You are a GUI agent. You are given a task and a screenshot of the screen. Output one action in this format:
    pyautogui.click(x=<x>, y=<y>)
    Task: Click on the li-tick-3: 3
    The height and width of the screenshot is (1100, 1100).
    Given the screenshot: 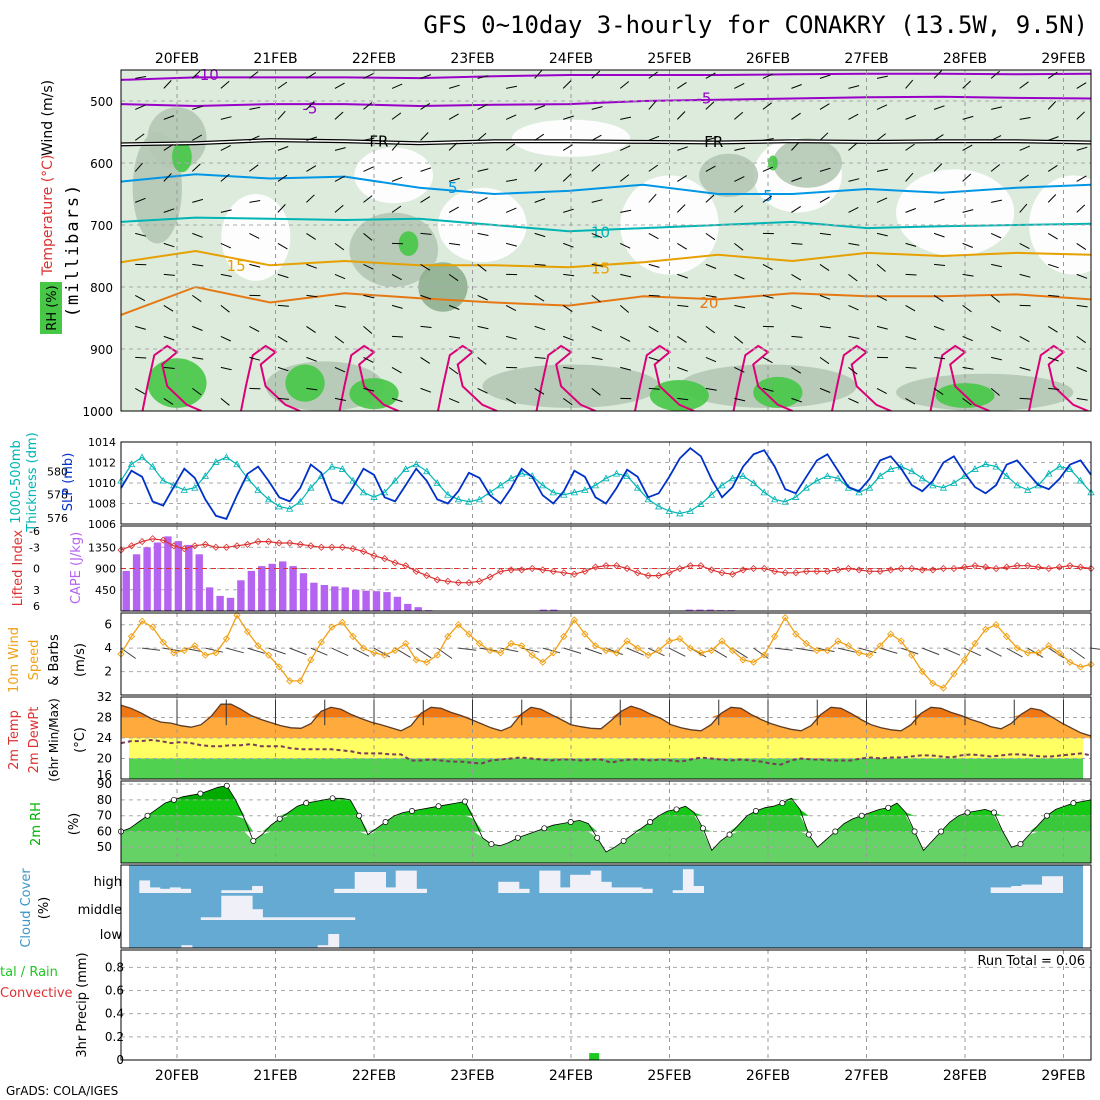 What is the action you would take?
    pyautogui.click(x=36, y=590)
    